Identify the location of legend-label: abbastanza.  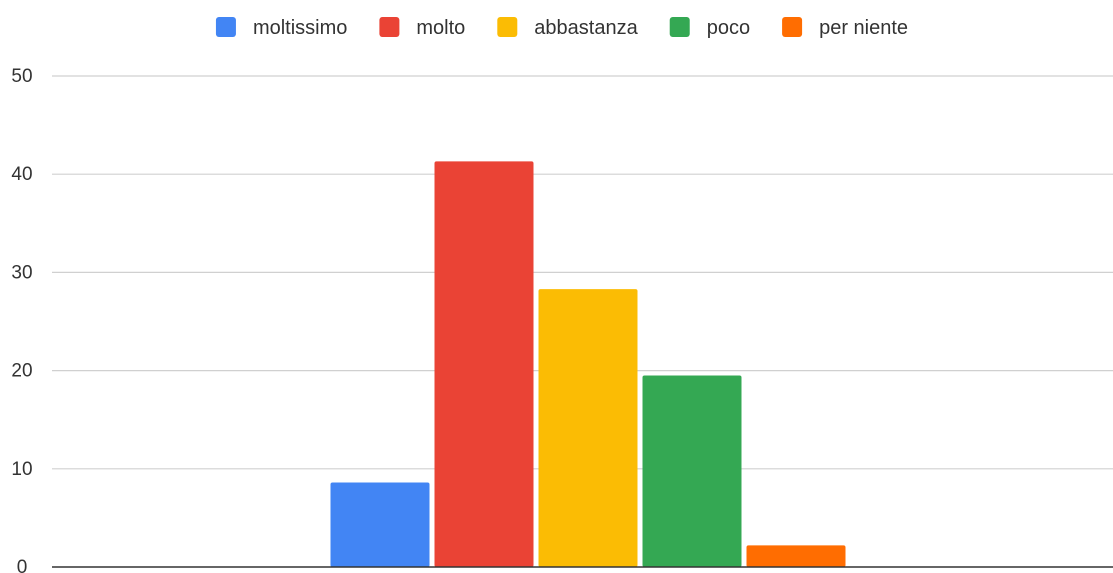
(586, 28).